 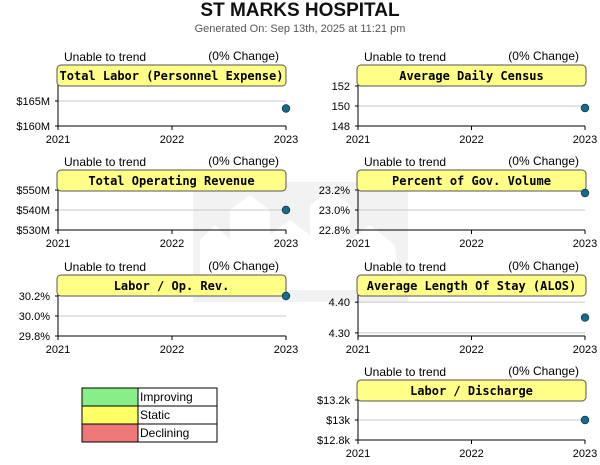 What do you see at coordinates (339, 303) in the screenshot?
I see `y-tick-label: 4.40` at bounding box center [339, 303].